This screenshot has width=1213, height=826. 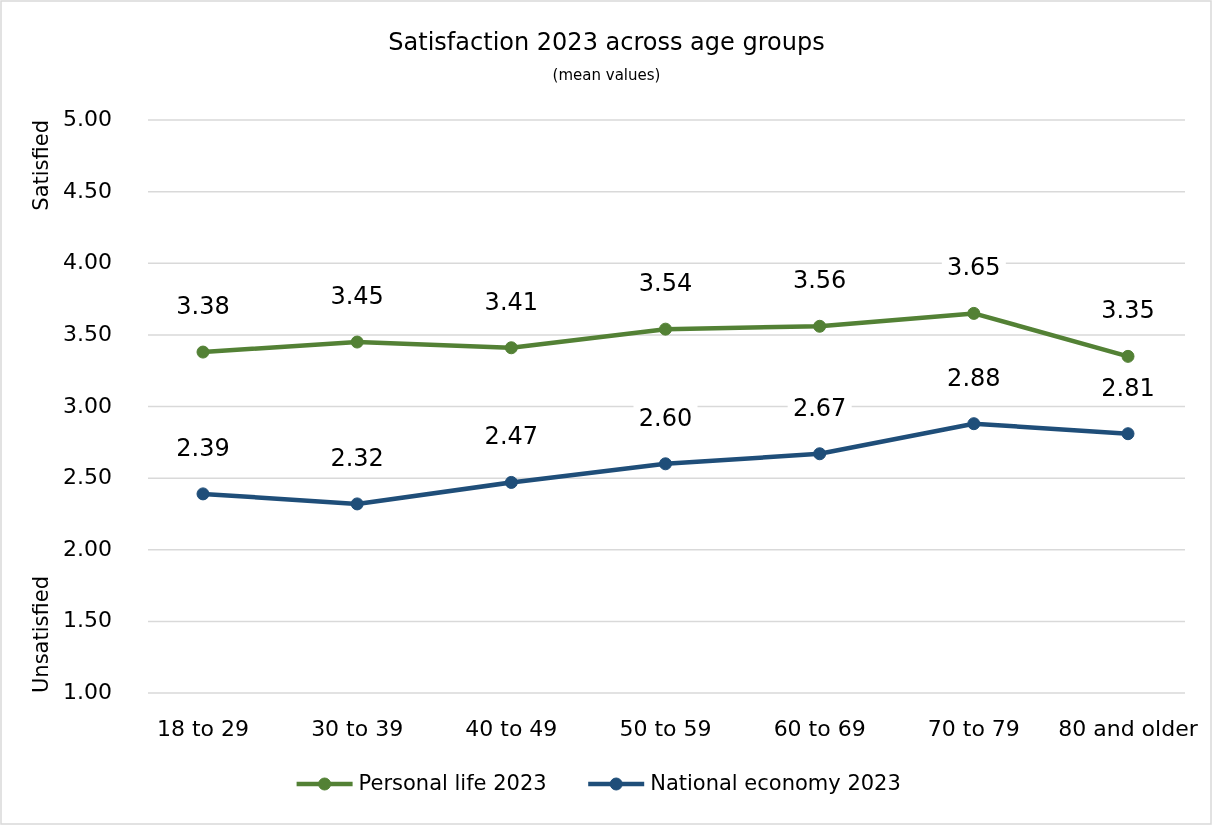 I want to click on data-label: 2.47, so click(x=511, y=436).